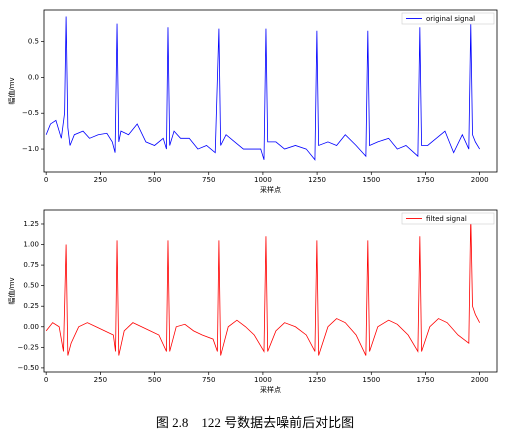 This screenshot has width=510, height=441. Describe the element at coordinates (30, 113) in the screenshot. I see `y-tick-label: −0.5` at that location.